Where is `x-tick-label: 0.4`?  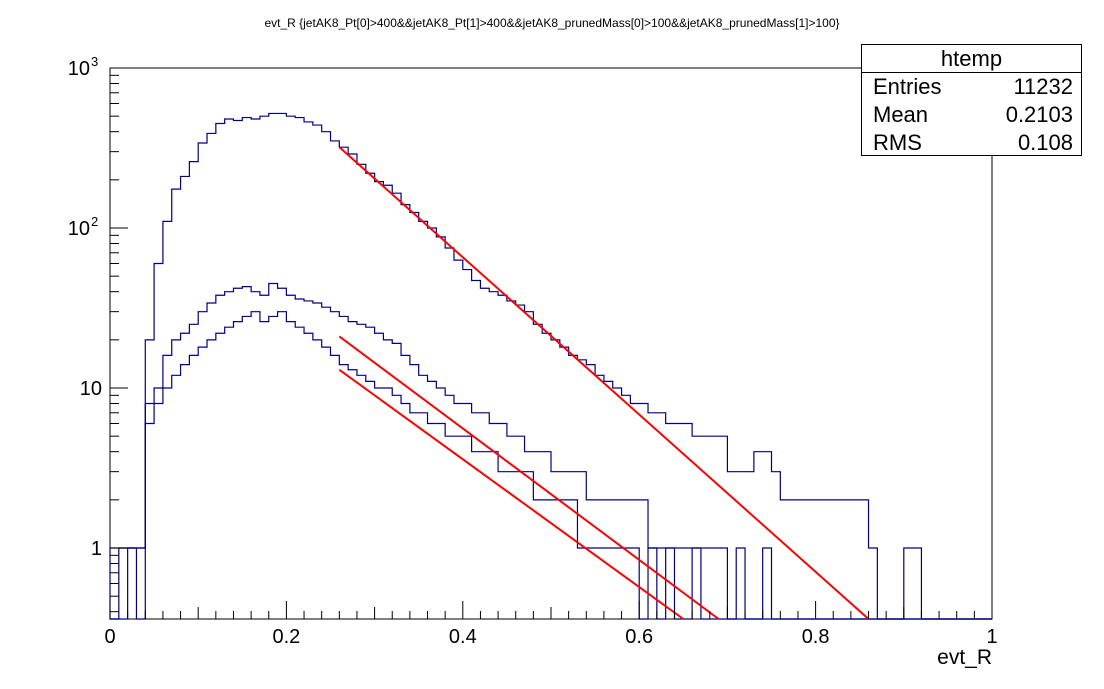
x-tick-label: 0.4 is located at coordinates (463, 637).